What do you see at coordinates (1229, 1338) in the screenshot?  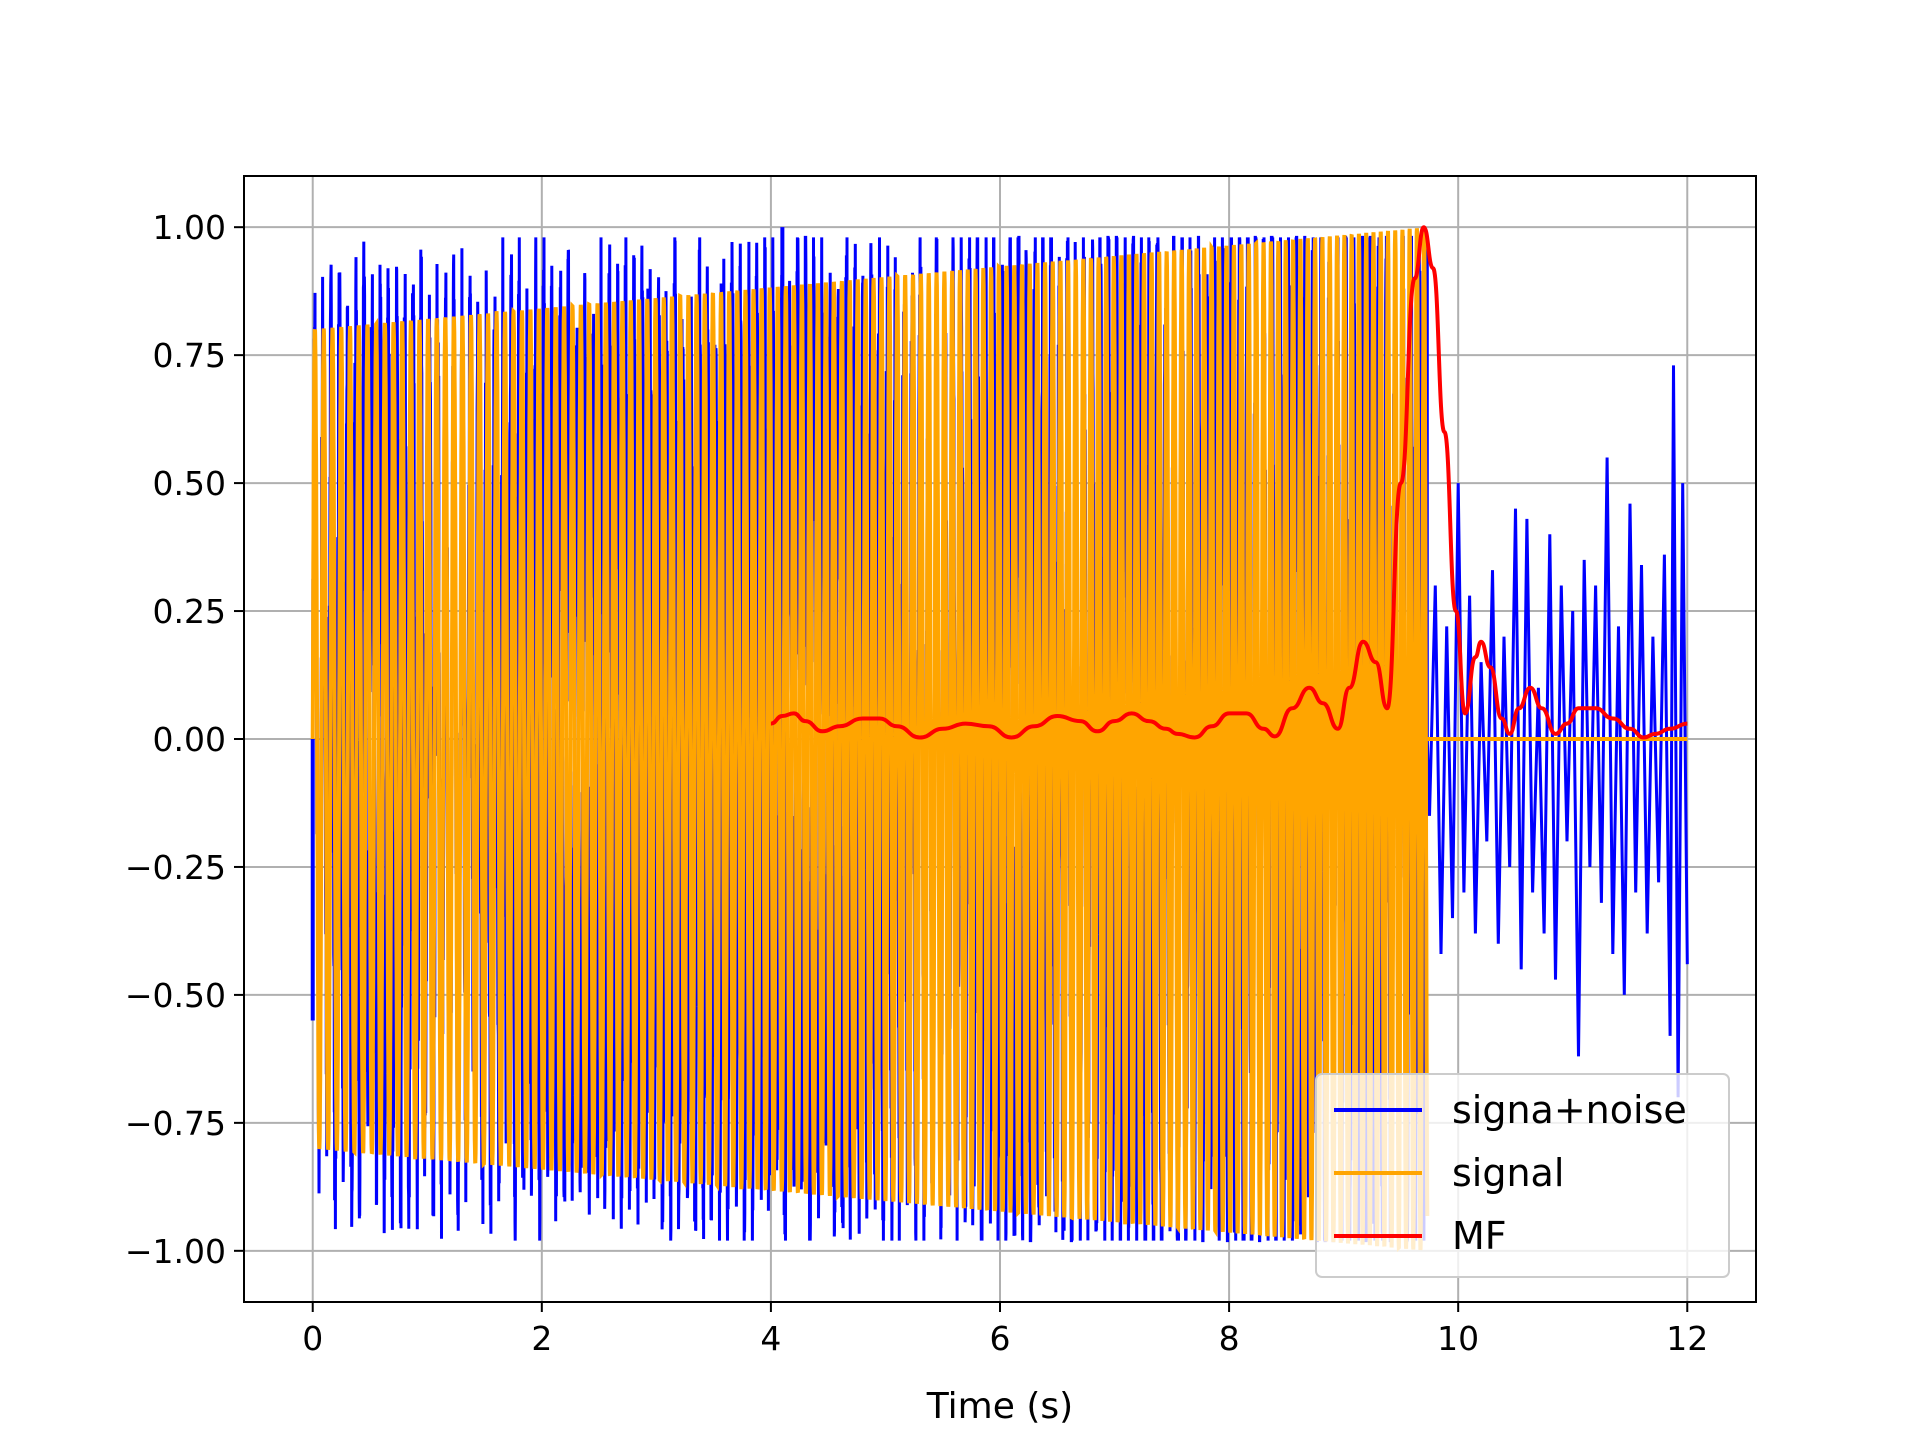 I see `x-tick-label: 8` at bounding box center [1229, 1338].